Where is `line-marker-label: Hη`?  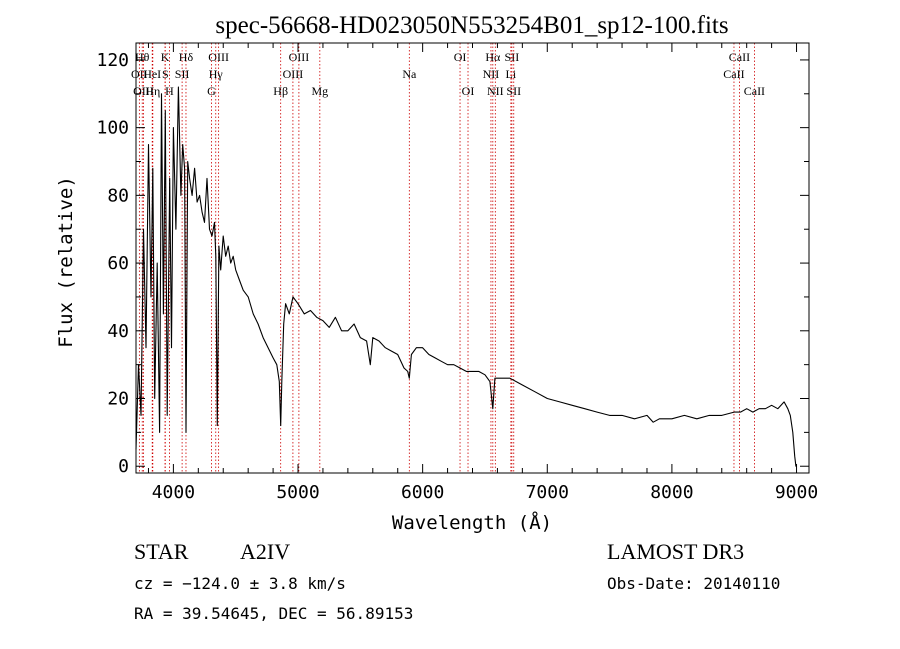
line-marker-label: Hη is located at coordinates (152, 91).